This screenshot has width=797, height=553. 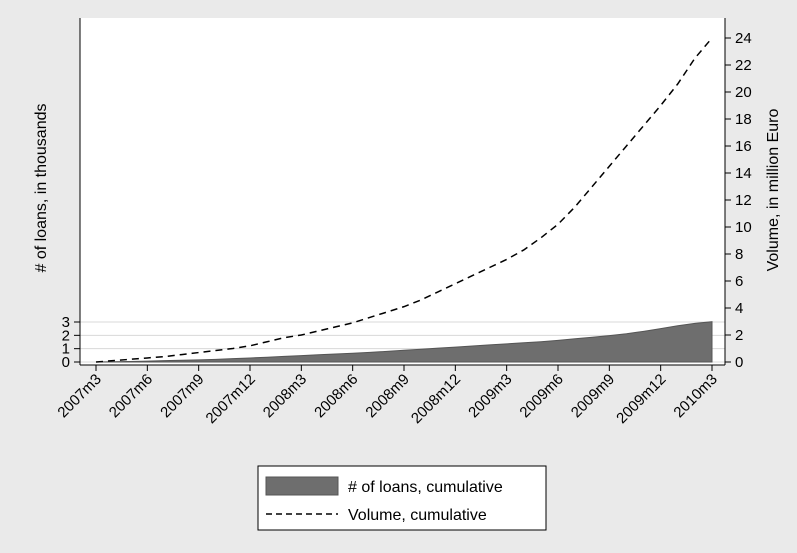 What do you see at coordinates (131, 396) in the screenshot?
I see `x-tick-label: 2007m6` at bounding box center [131, 396].